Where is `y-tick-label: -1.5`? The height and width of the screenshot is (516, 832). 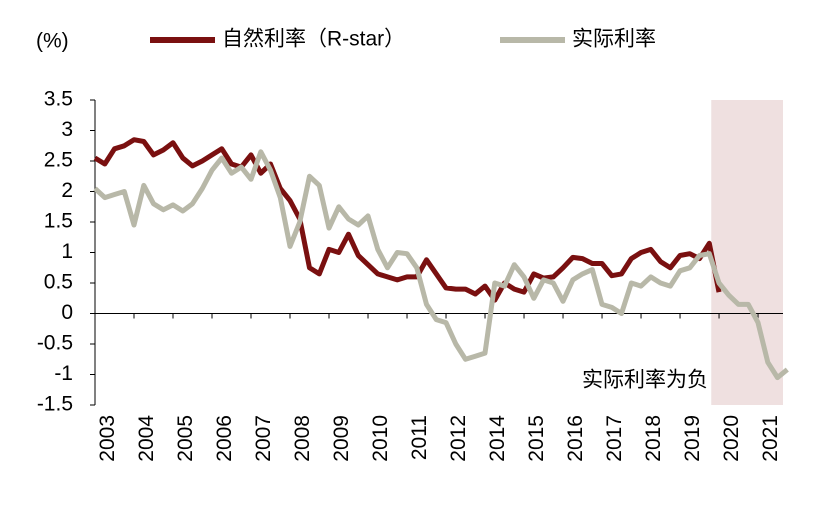
y-tick-label: -1.5 is located at coordinates (55, 404).